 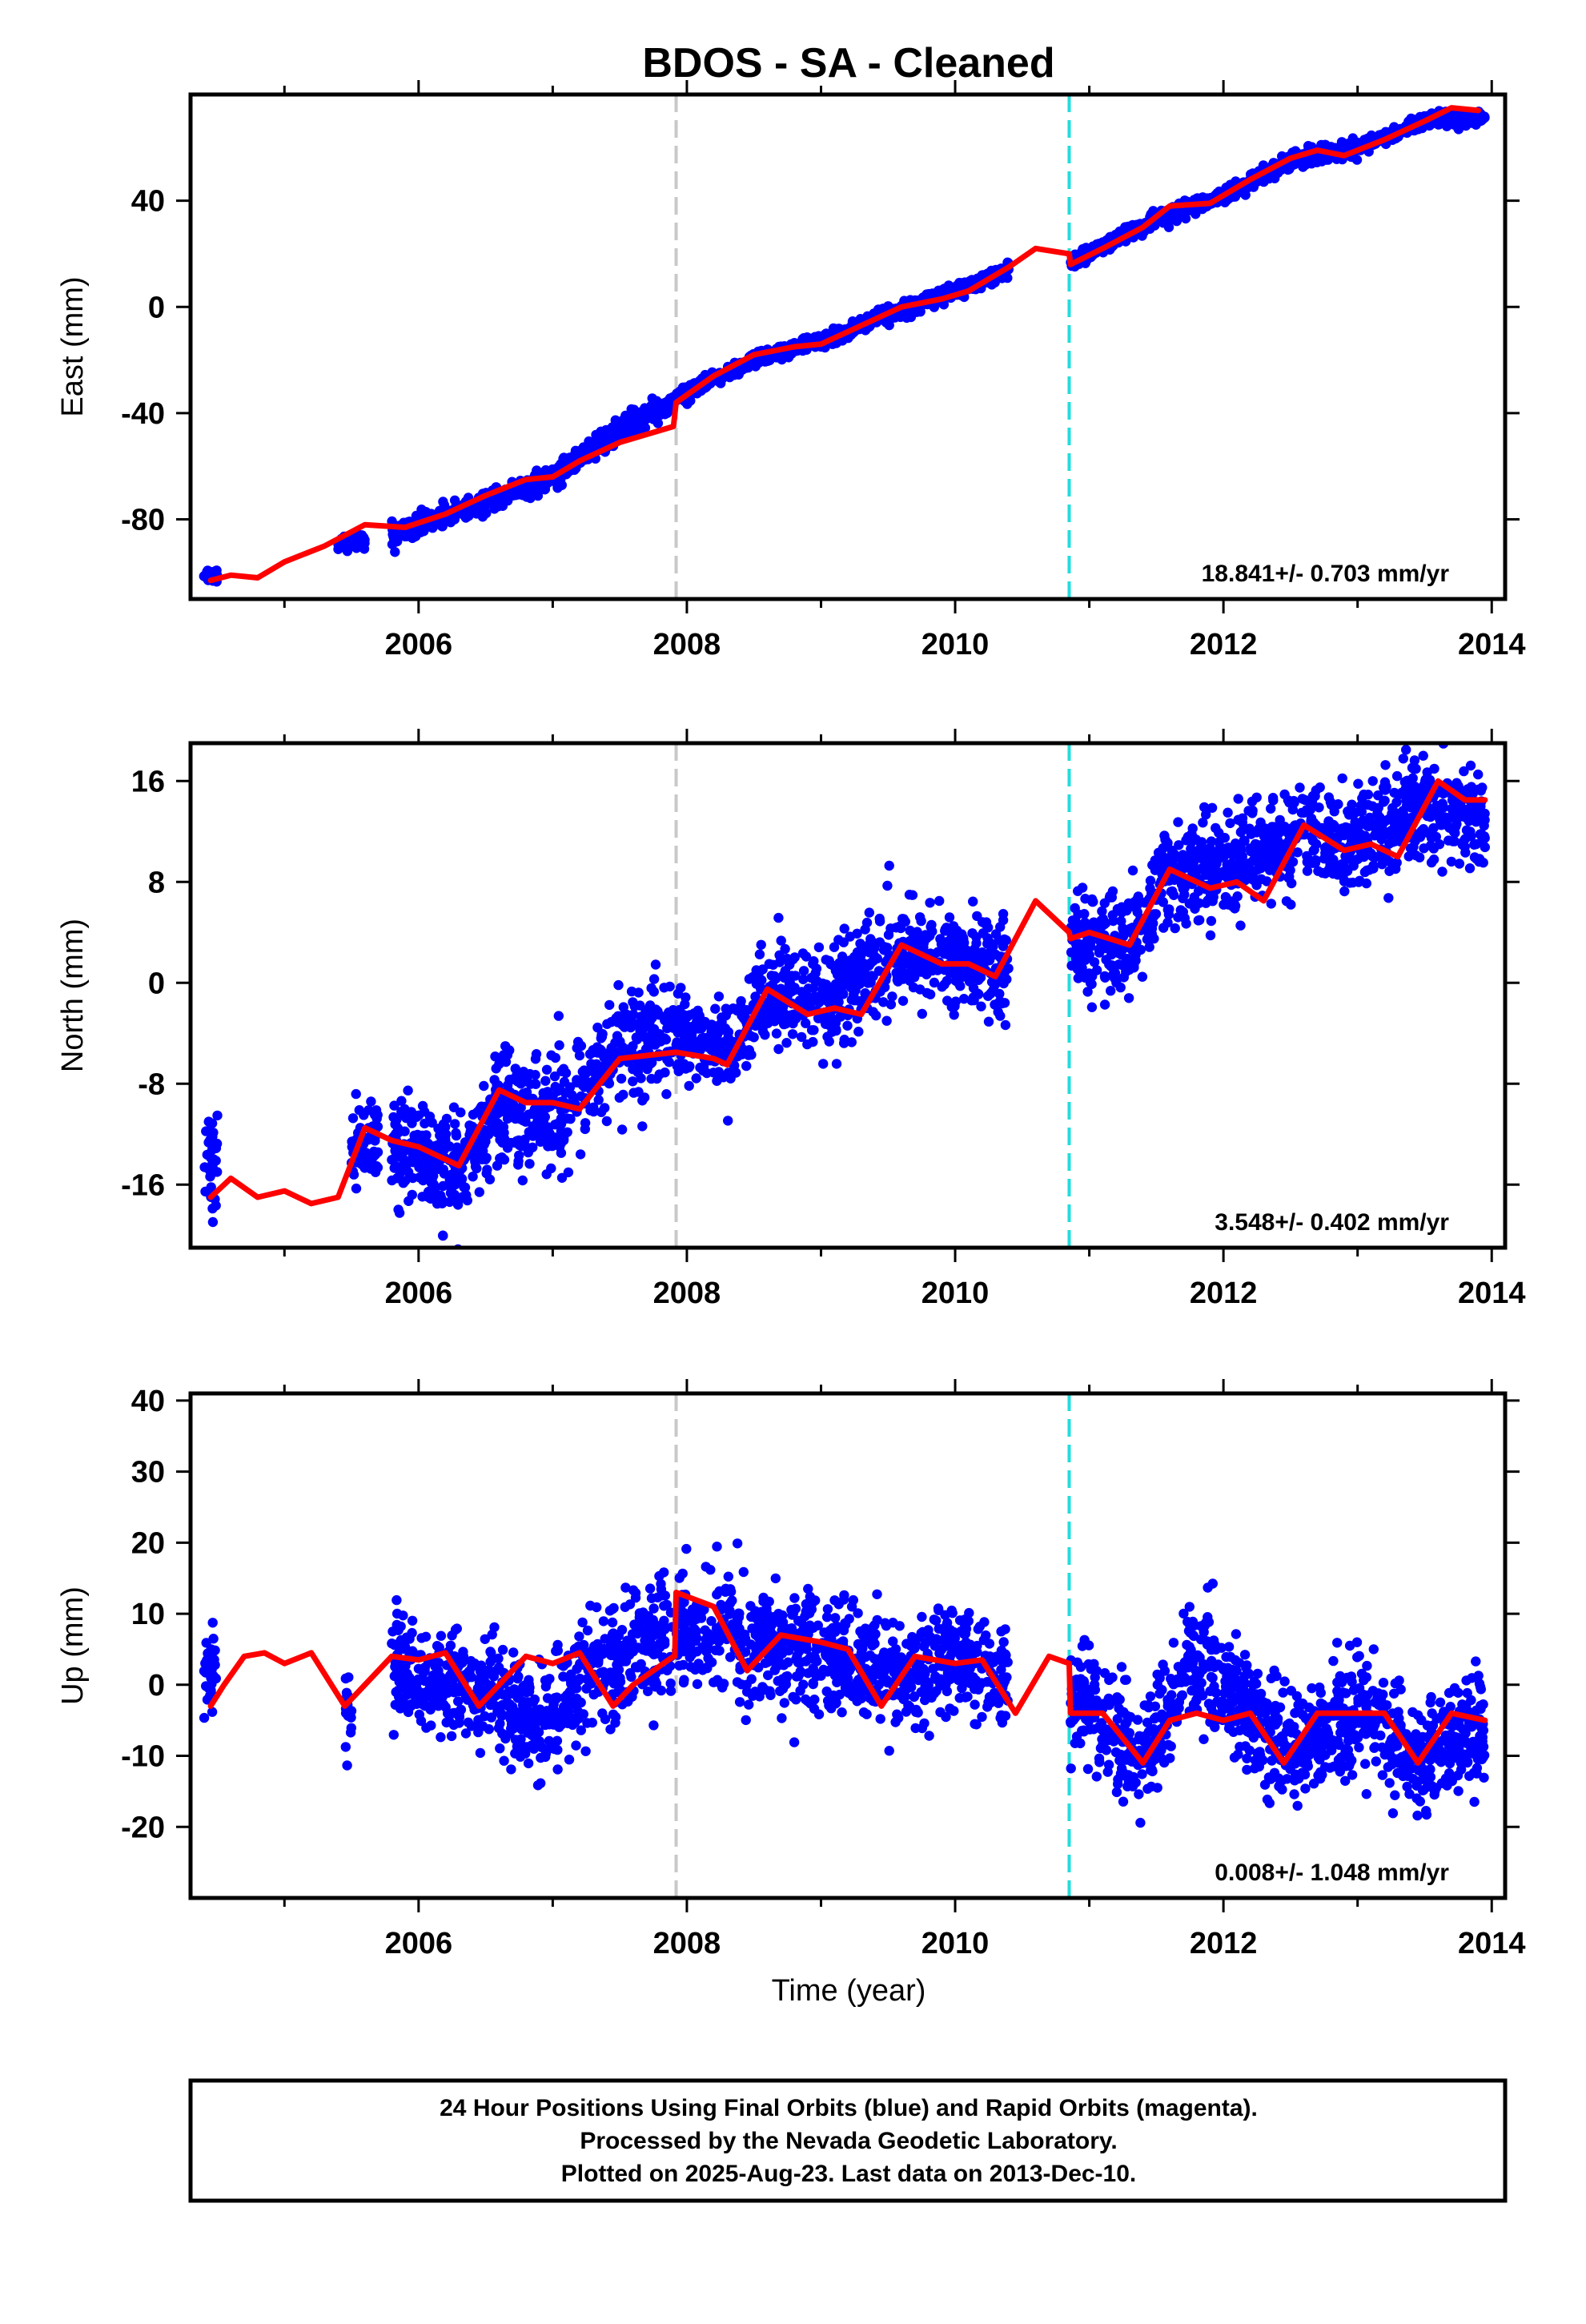 What do you see at coordinates (419, 644) in the screenshot?
I see `x-tick-label: 2006` at bounding box center [419, 644].